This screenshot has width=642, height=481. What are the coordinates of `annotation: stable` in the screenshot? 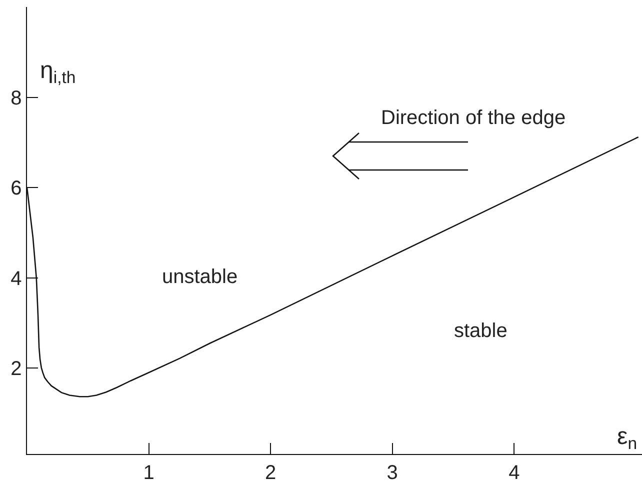 It's located at (481, 331).